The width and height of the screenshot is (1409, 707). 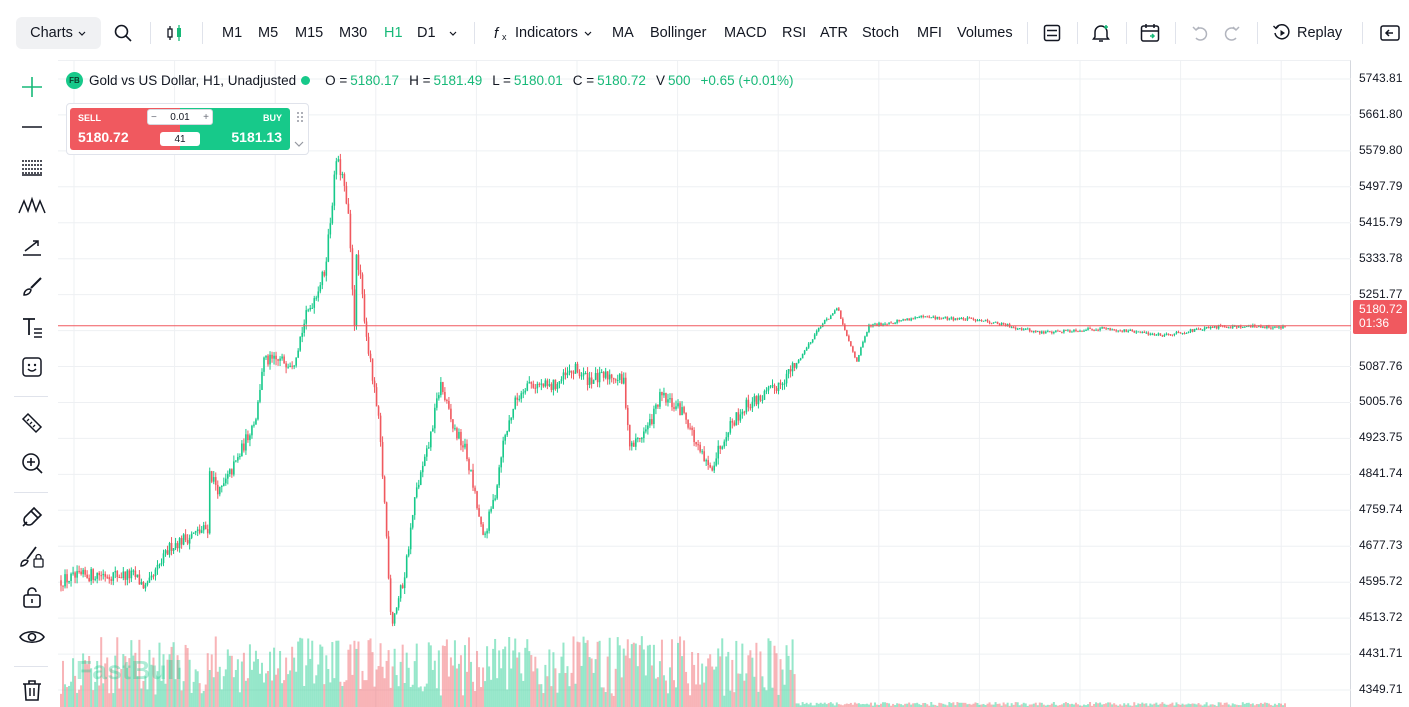 I want to click on magnet-icon, so click(x=32, y=517).